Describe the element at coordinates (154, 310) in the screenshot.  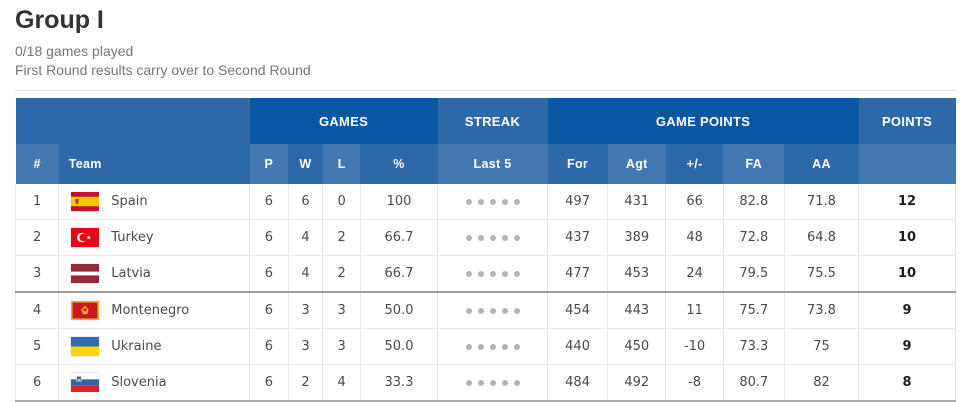
I see `team-cell: Montenegro` at that location.